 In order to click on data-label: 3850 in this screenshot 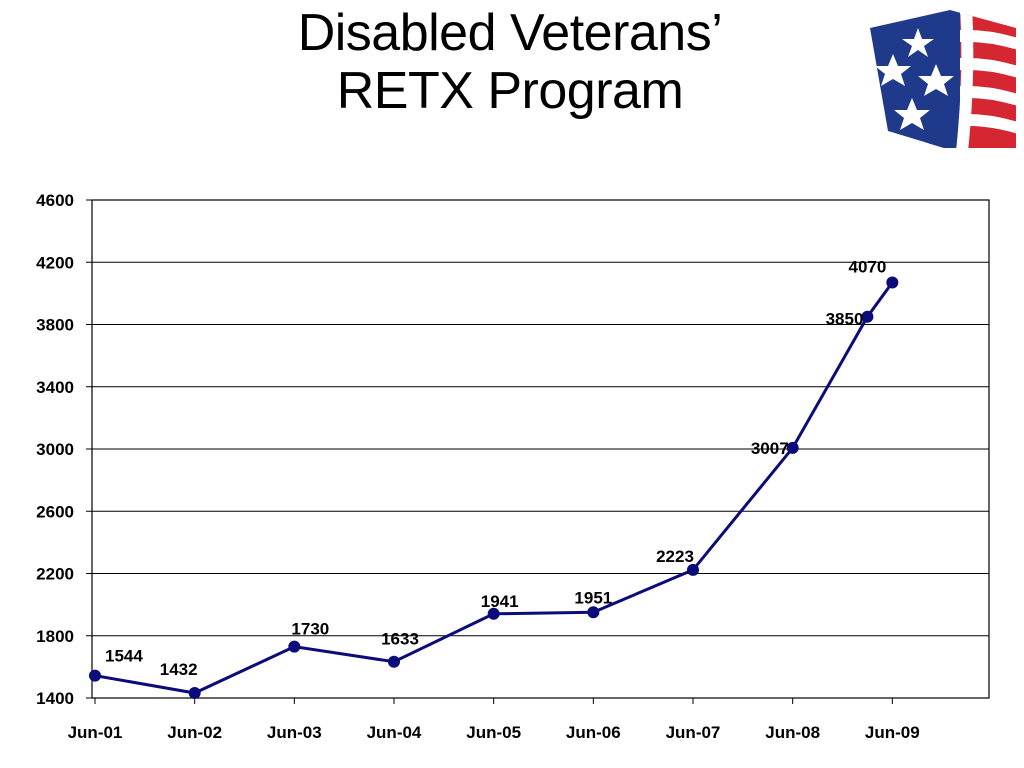, I will do `click(845, 319)`.